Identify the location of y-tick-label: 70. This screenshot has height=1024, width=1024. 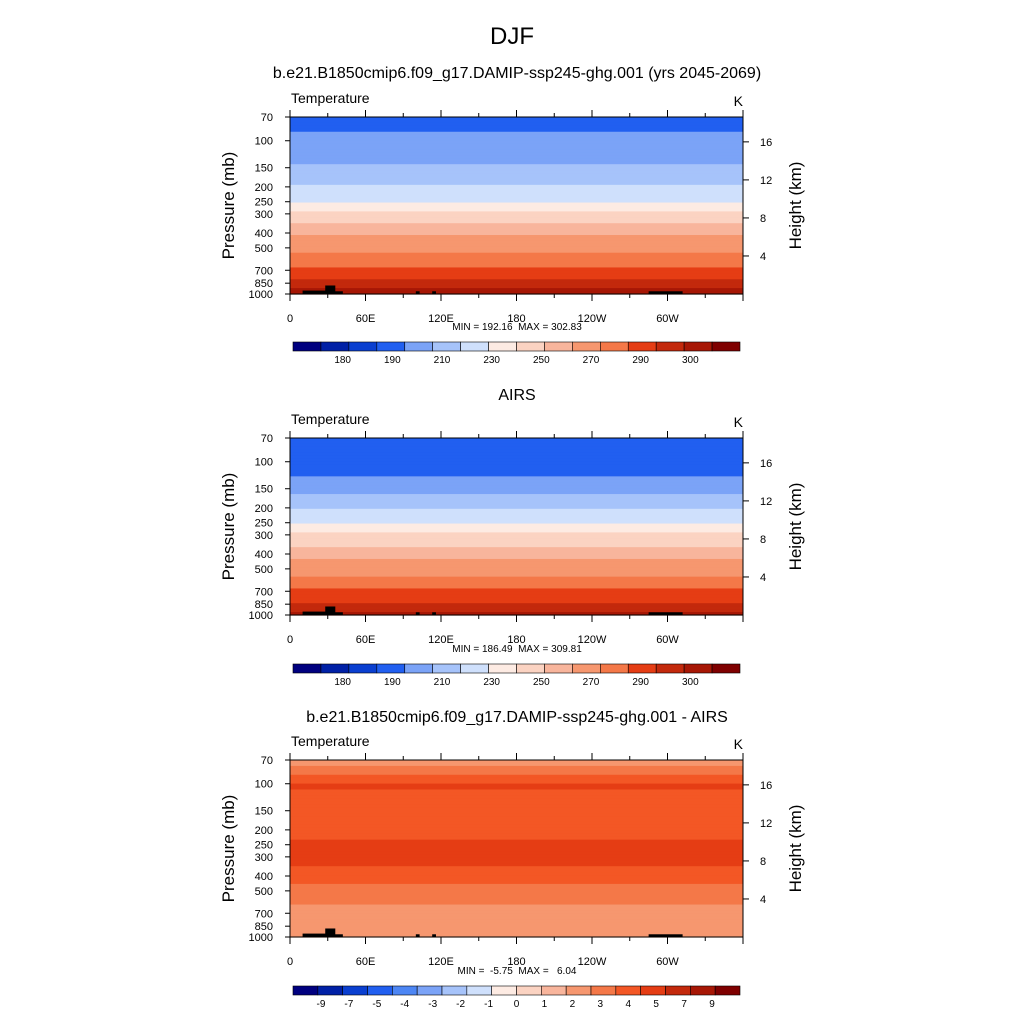
(267, 118).